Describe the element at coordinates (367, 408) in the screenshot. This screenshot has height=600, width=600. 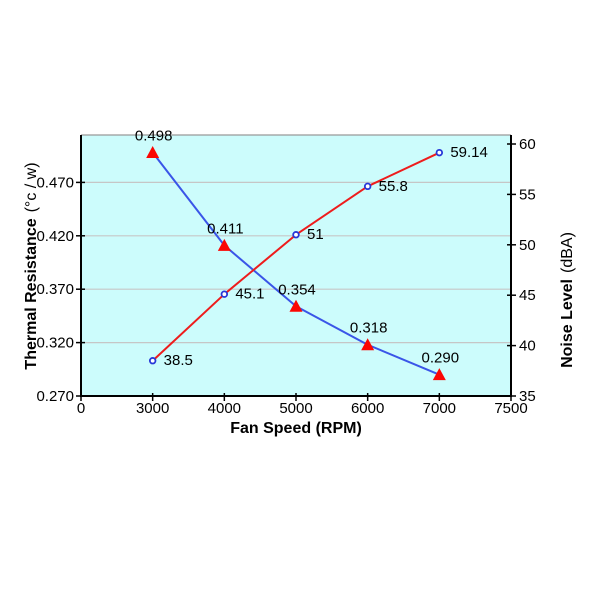
I see `x-tick-label: 6000` at that location.